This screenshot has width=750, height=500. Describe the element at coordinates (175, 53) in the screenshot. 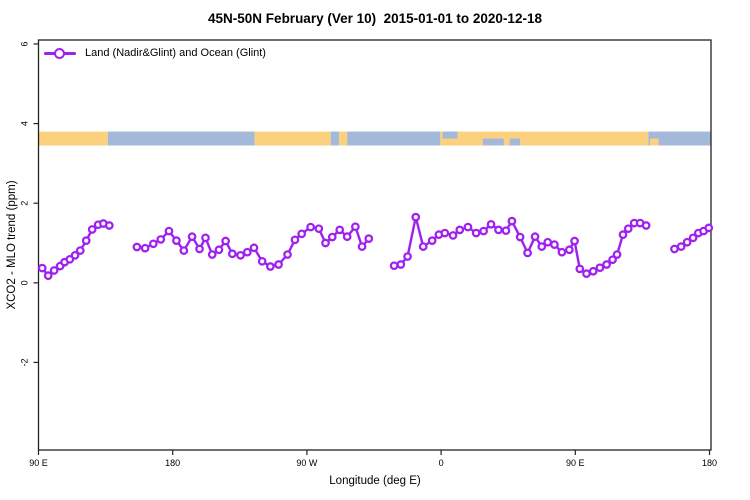

I see `legend-label: Land (Nadir&Glint) and Ocean (Glint)` at that location.